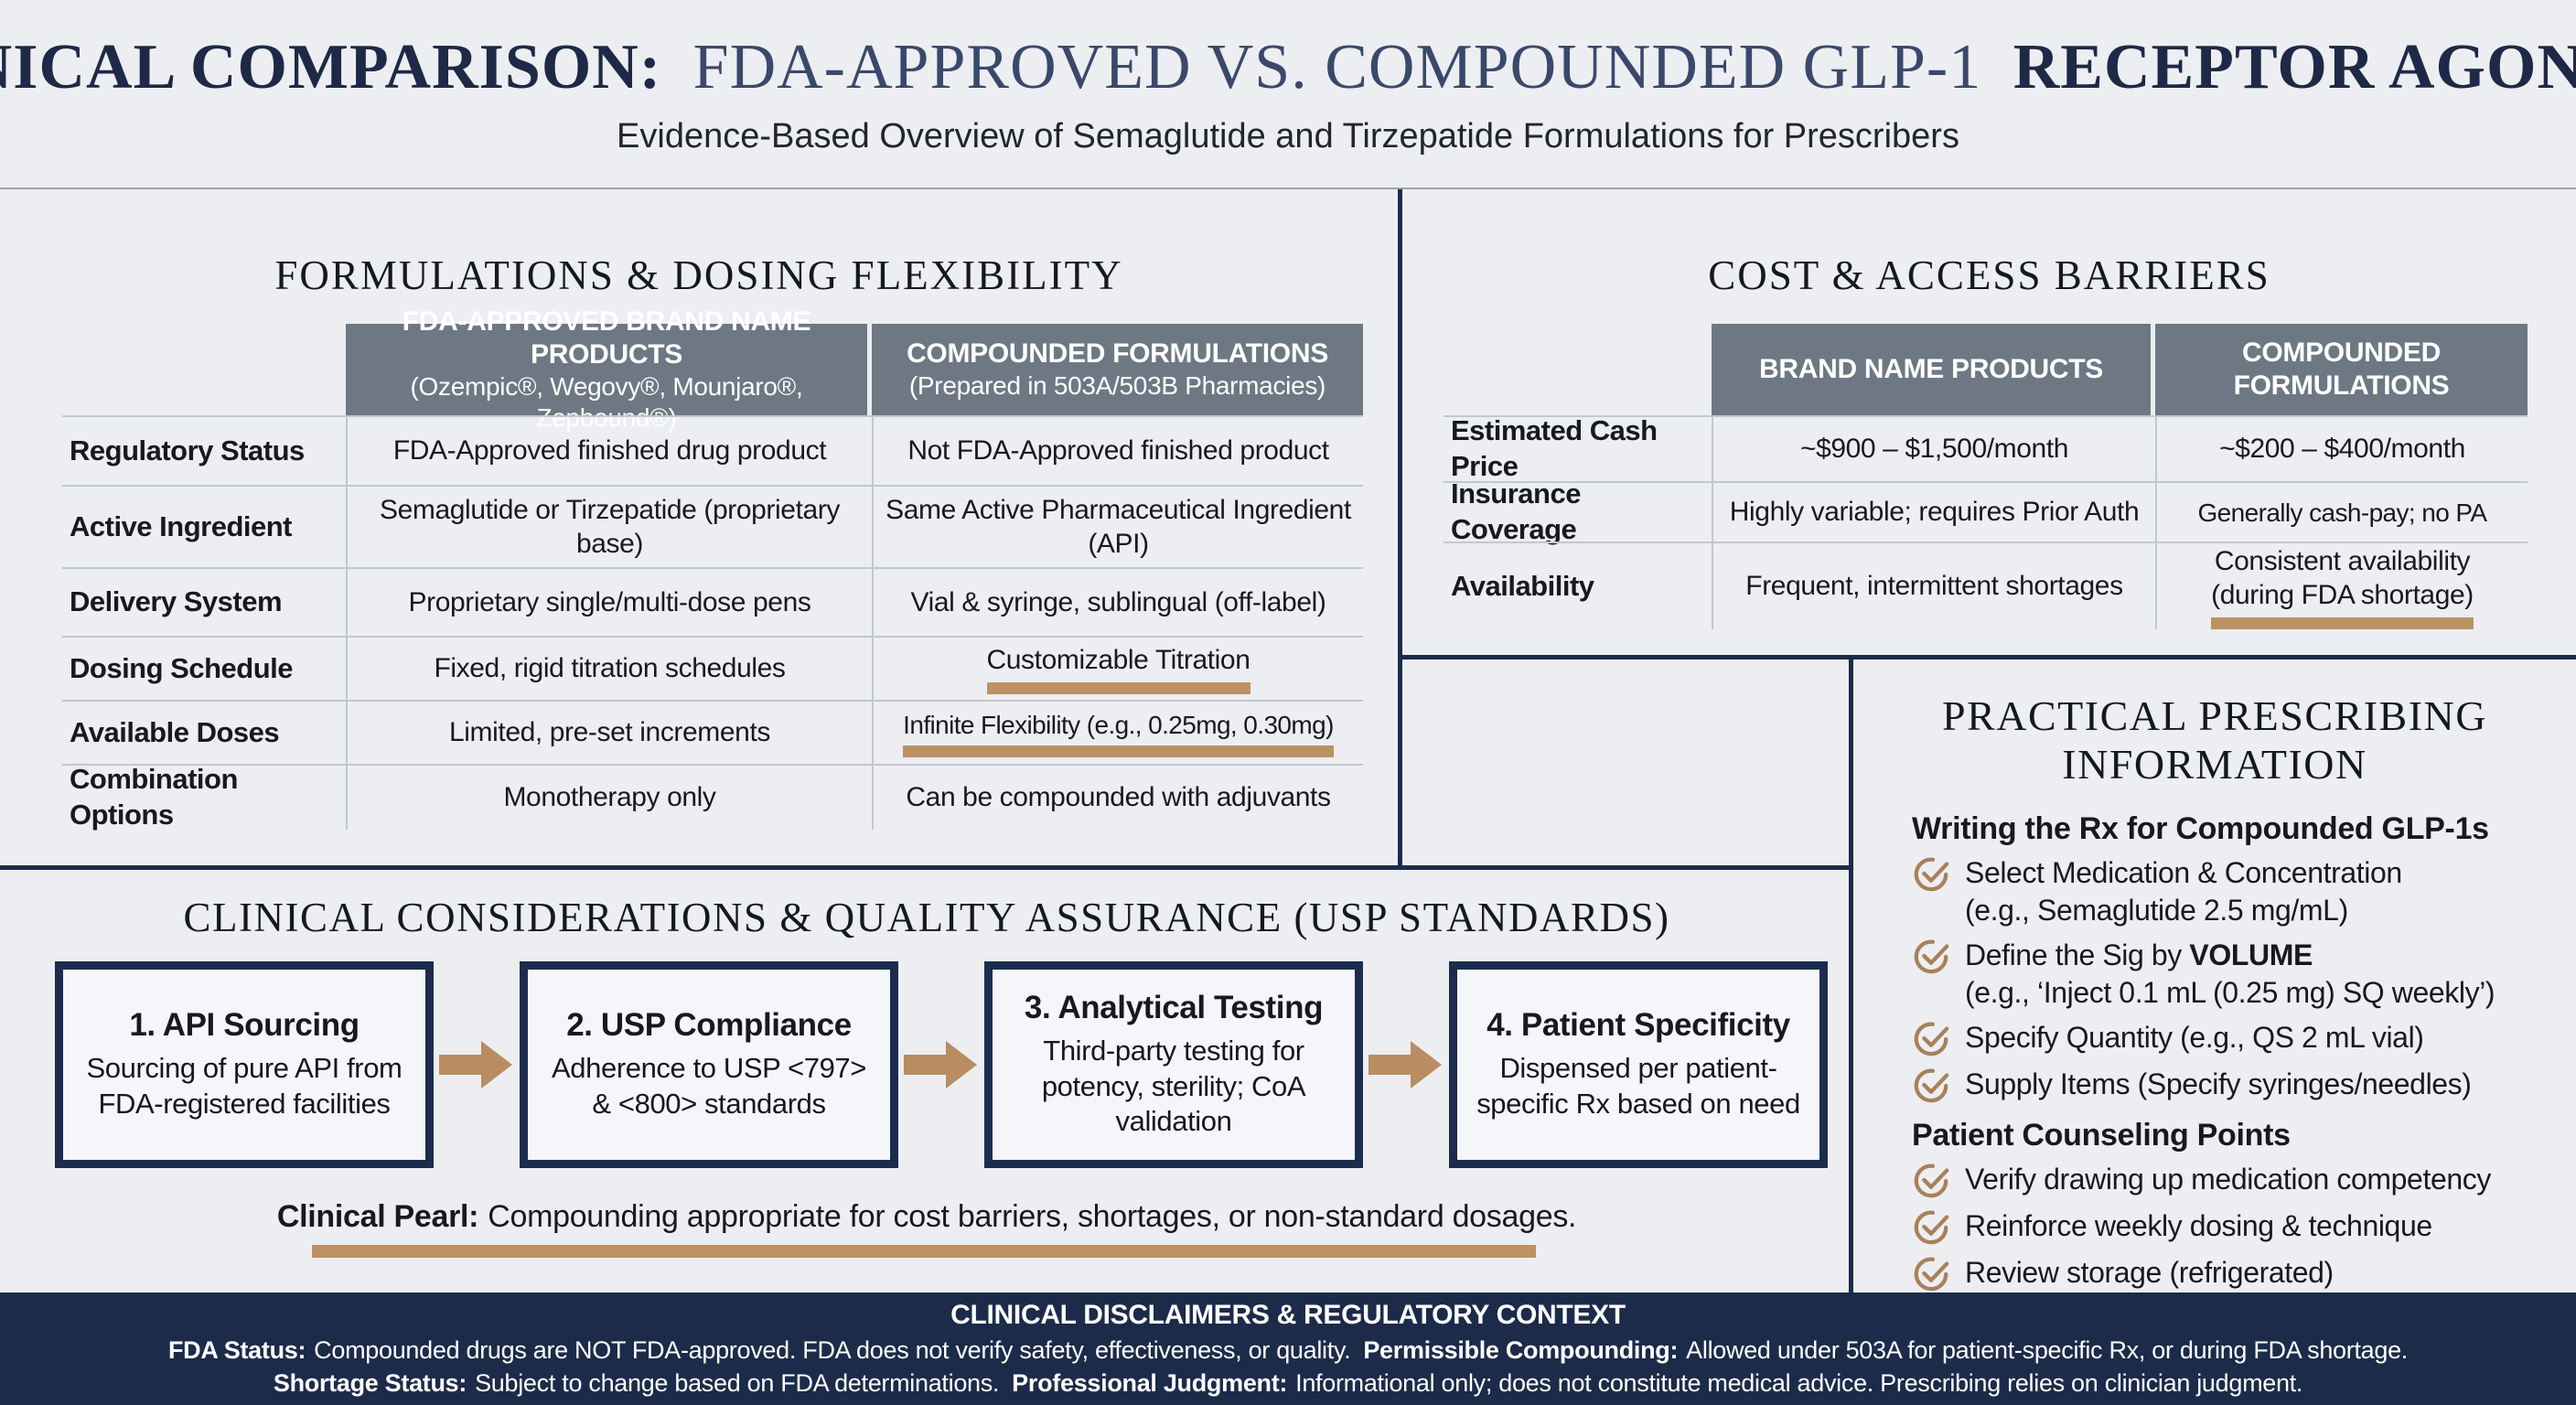 This screenshot has height=1405, width=2576. I want to click on row-label: Combination Options, so click(204, 797).